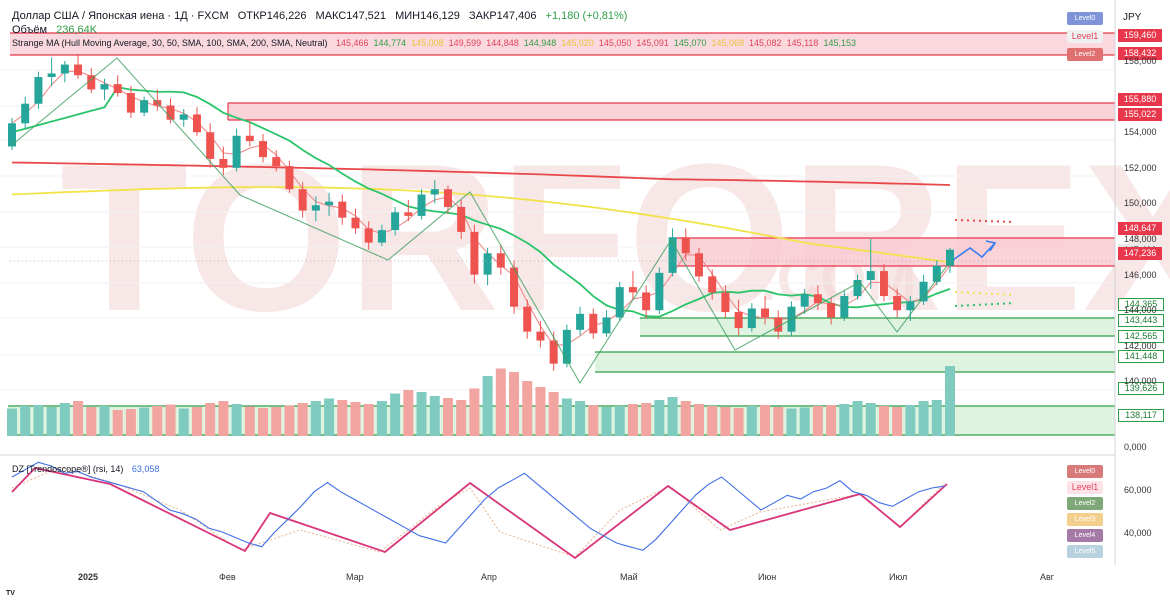 The width and height of the screenshot is (1170, 600). I want to click on sma-100-projection, so click(985, 293).